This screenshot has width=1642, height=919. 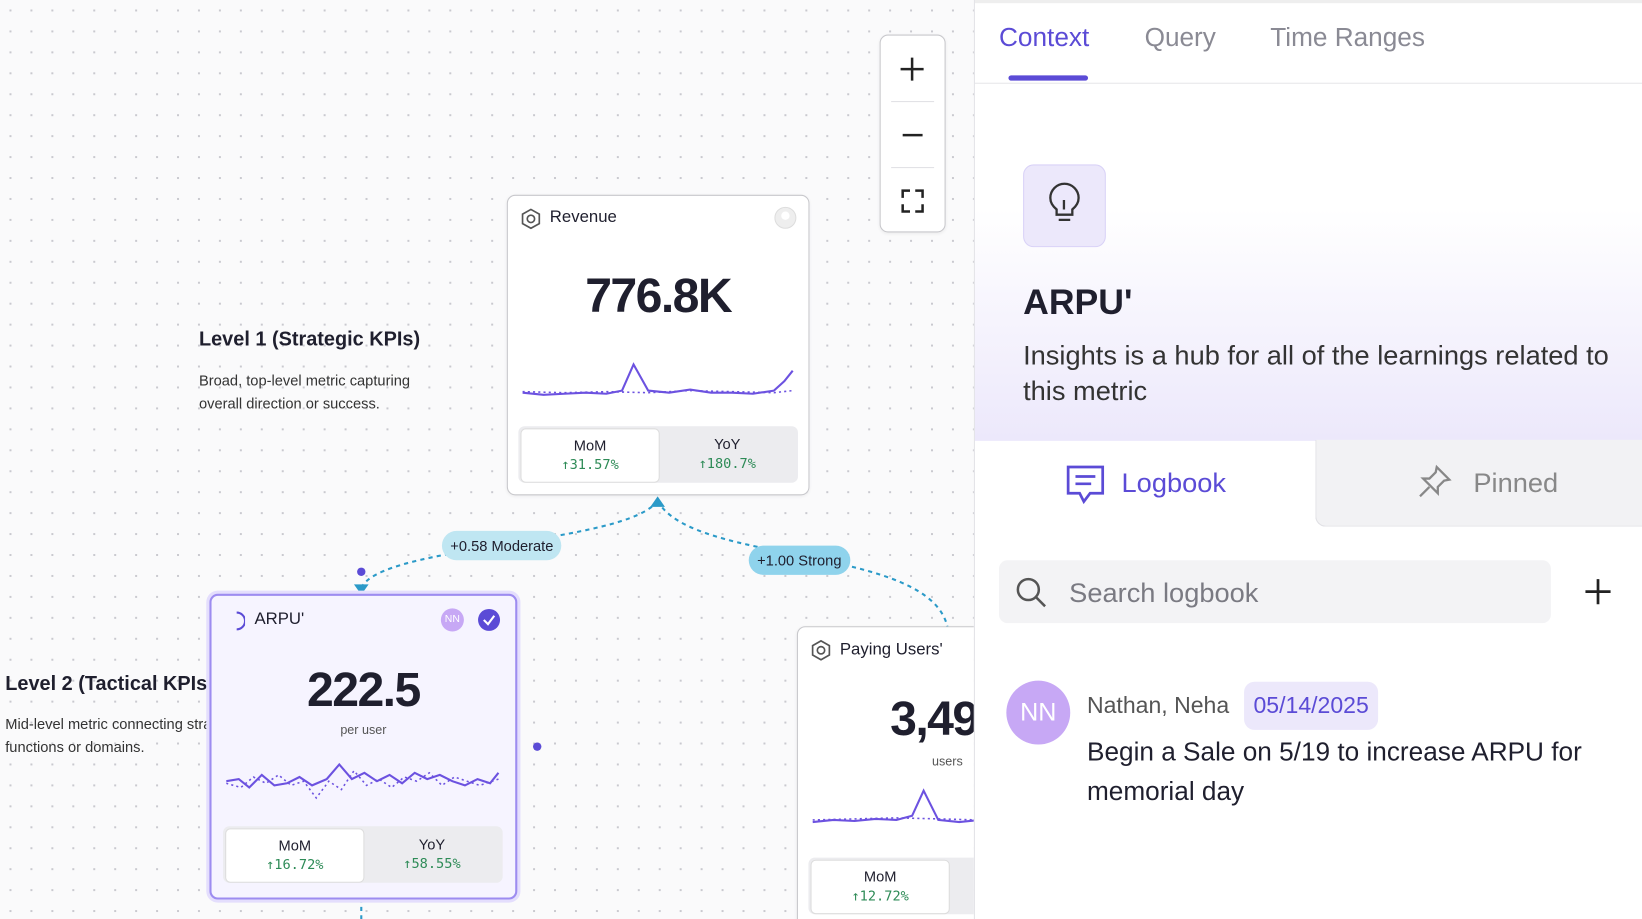 I want to click on subtab-inactive, so click(x=1478, y=483).